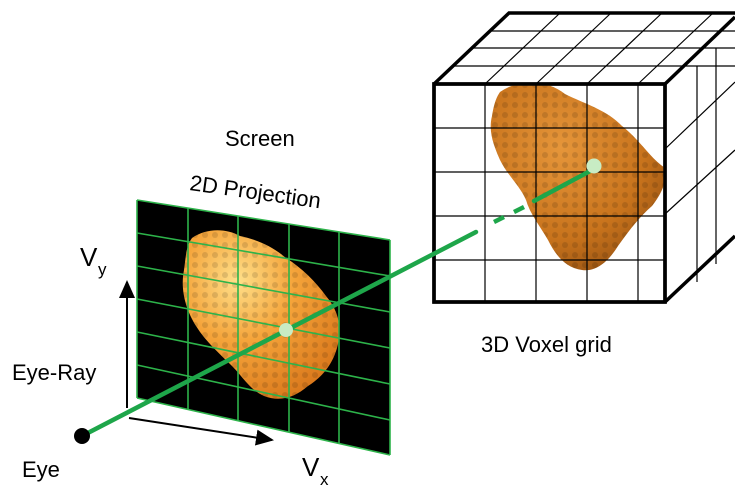  I want to click on vx-label-sub: x, so click(324, 479).